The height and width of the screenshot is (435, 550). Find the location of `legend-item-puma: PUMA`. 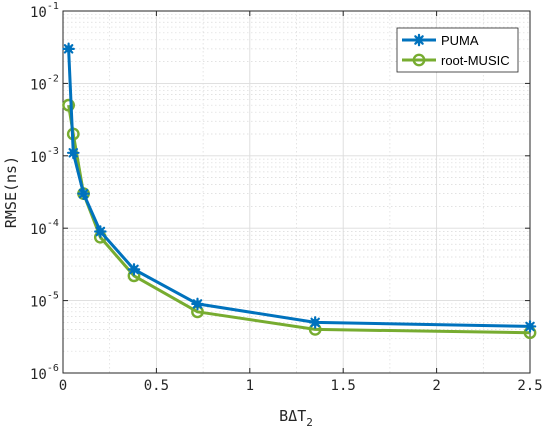

legend-item-puma: PUMA is located at coordinates (440, 40).